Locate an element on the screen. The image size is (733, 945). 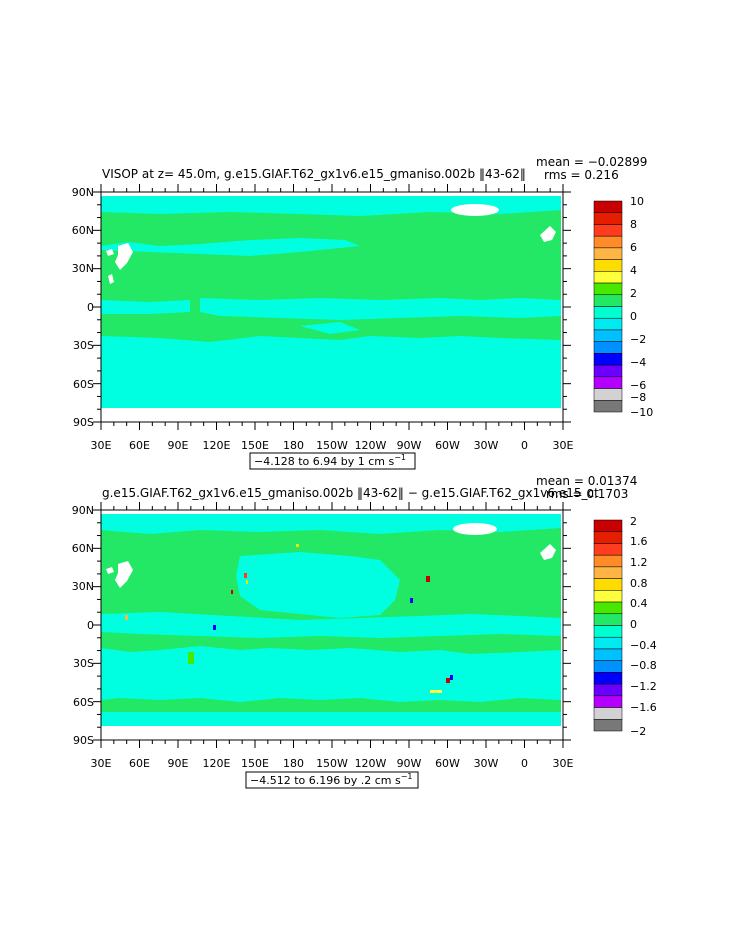
panel-1-x-tick-label: 120E is located at coordinates (217, 445).